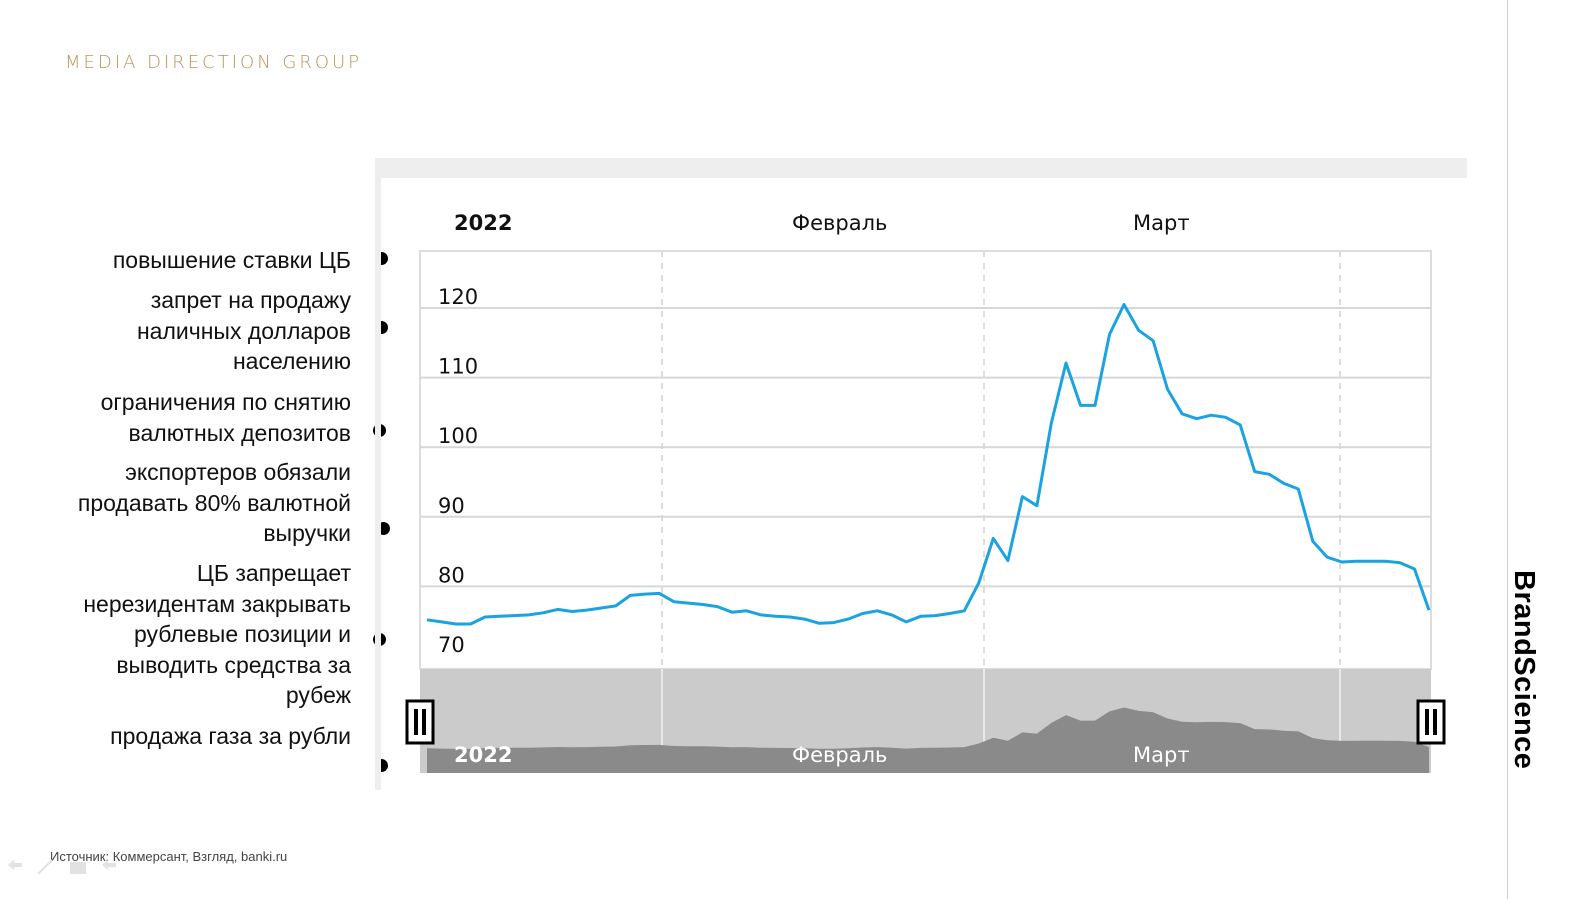 The width and height of the screenshot is (1594, 899). I want to click on y-tick-label: 100, so click(458, 436).